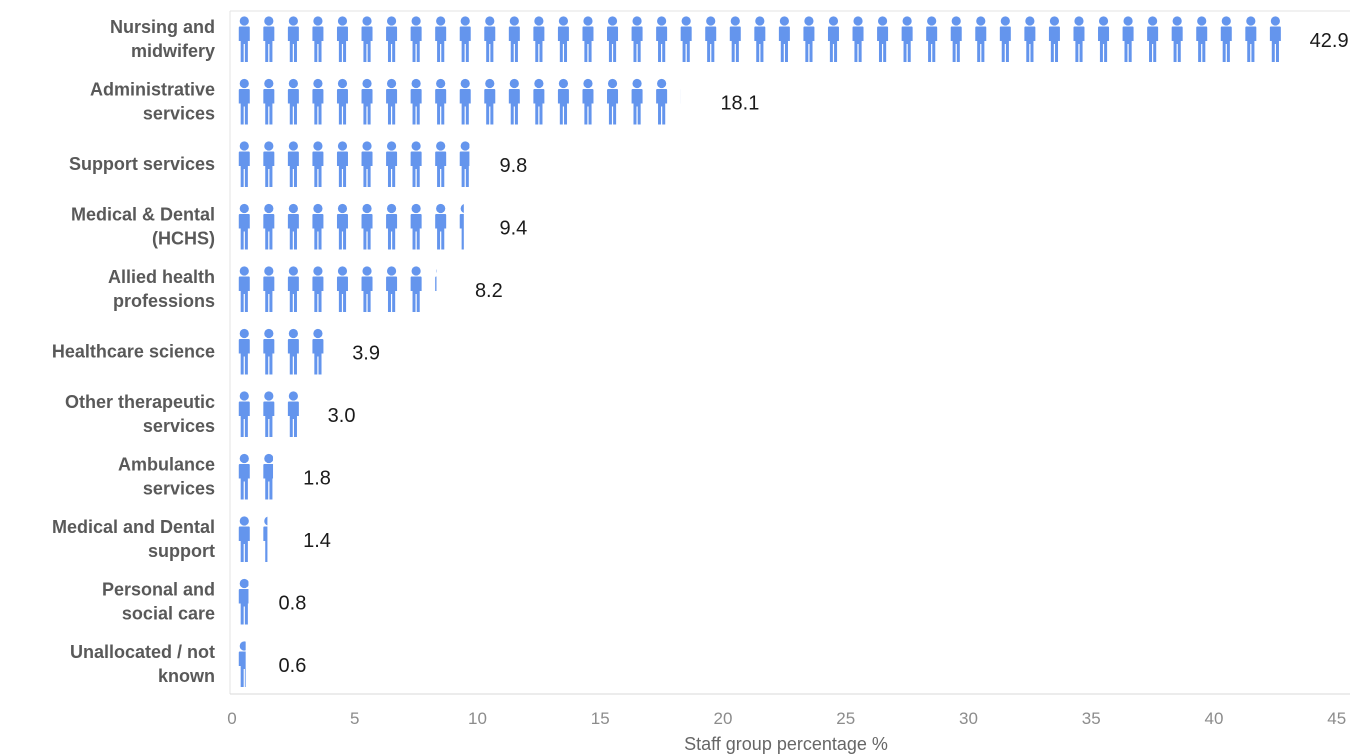 The width and height of the screenshot is (1363, 756). Describe the element at coordinates (143, 227) in the screenshot. I see `category-label: Medical & Dental (HCHS)` at that location.